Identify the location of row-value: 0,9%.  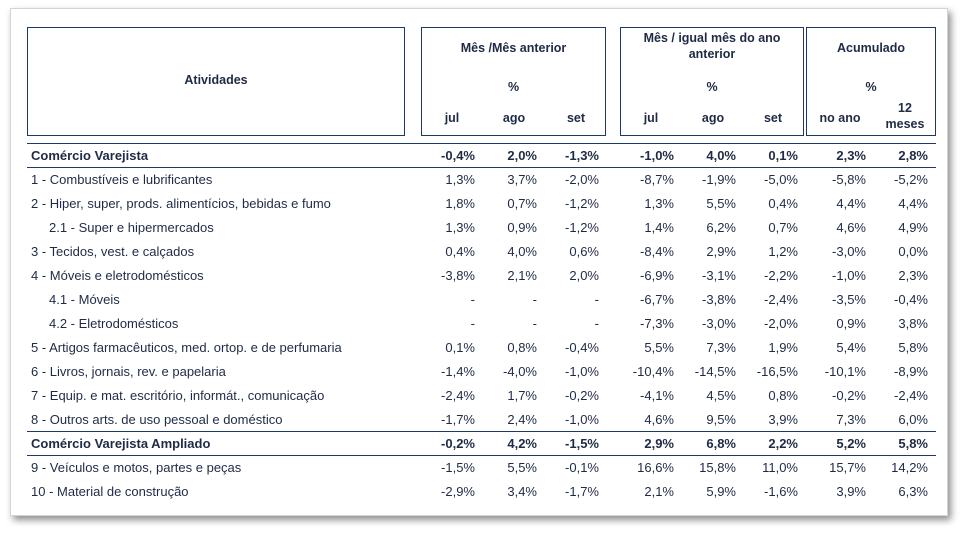
(851, 323).